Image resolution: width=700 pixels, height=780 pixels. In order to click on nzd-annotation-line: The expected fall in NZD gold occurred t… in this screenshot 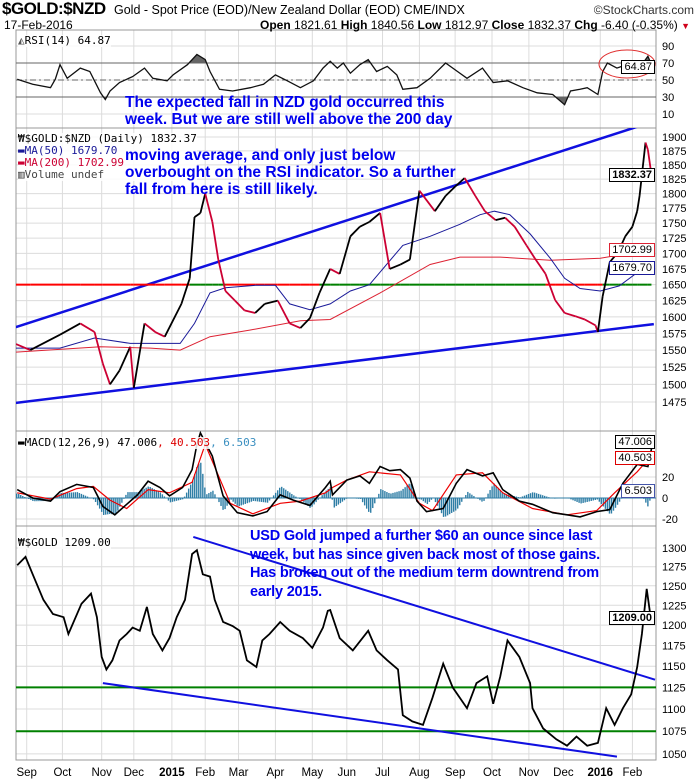, I will do `click(285, 102)`.